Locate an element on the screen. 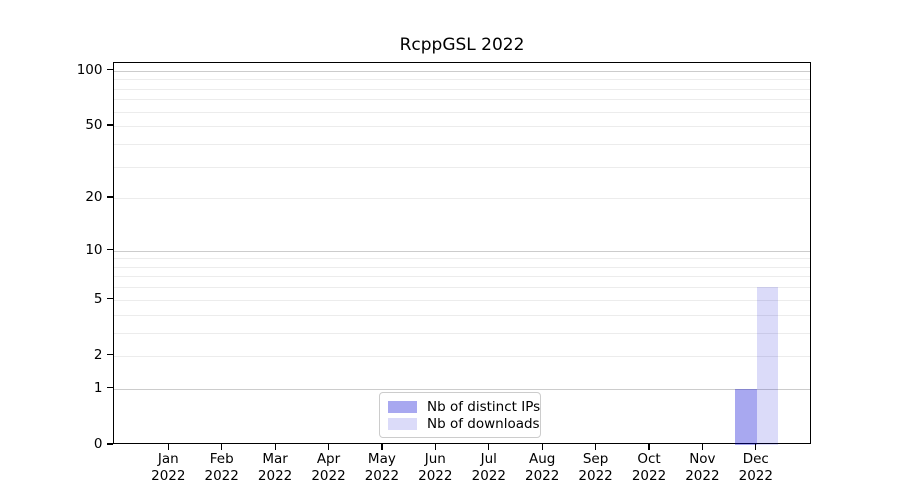  y-tick-label: 100 is located at coordinates (89, 69).